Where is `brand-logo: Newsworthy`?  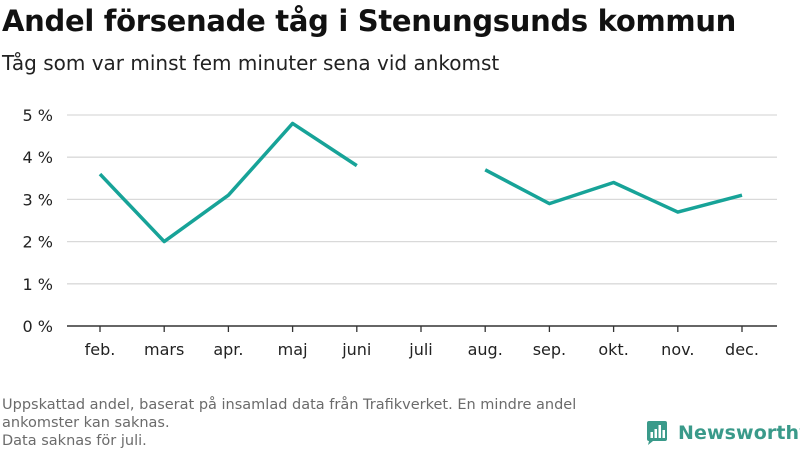
brand-logo: Newsworthy is located at coordinates (722, 433).